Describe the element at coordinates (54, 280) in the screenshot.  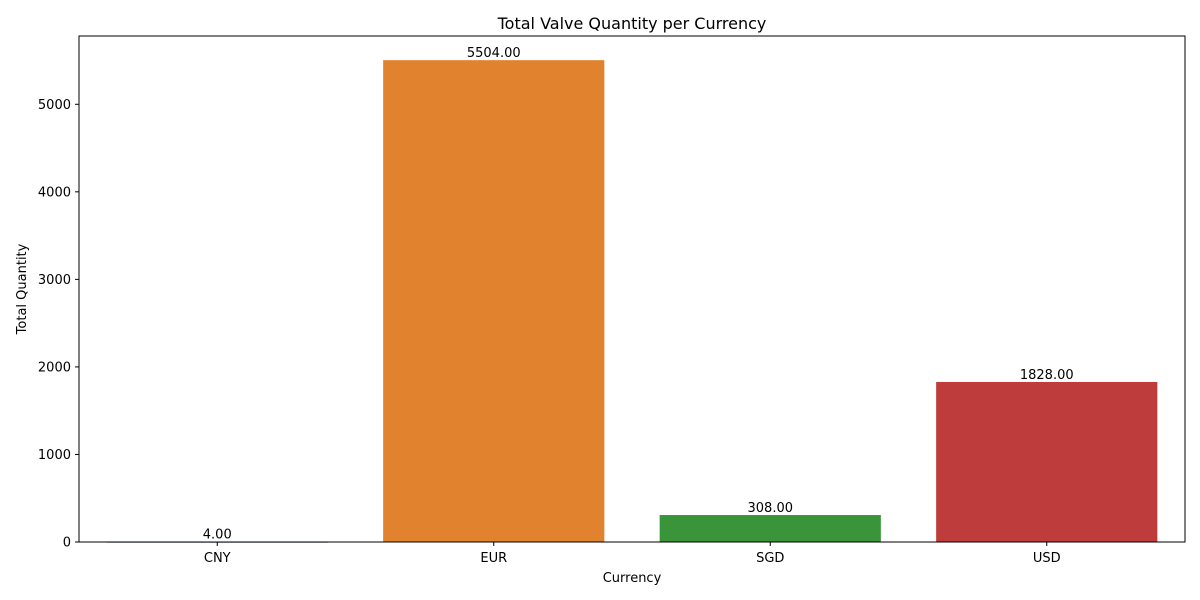
I see `y-tick-label-3000: 3000` at that location.